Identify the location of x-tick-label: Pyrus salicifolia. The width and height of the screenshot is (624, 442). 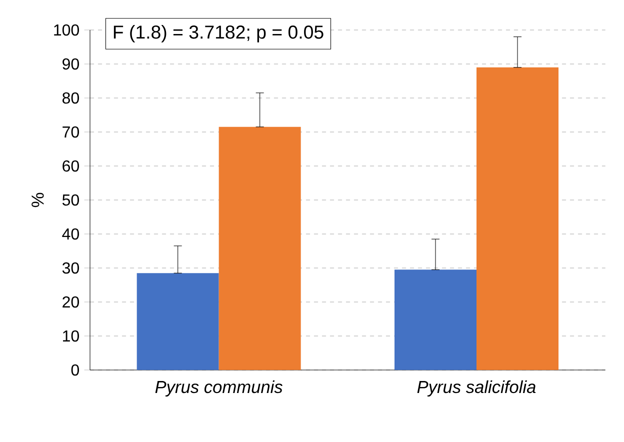
(476, 388).